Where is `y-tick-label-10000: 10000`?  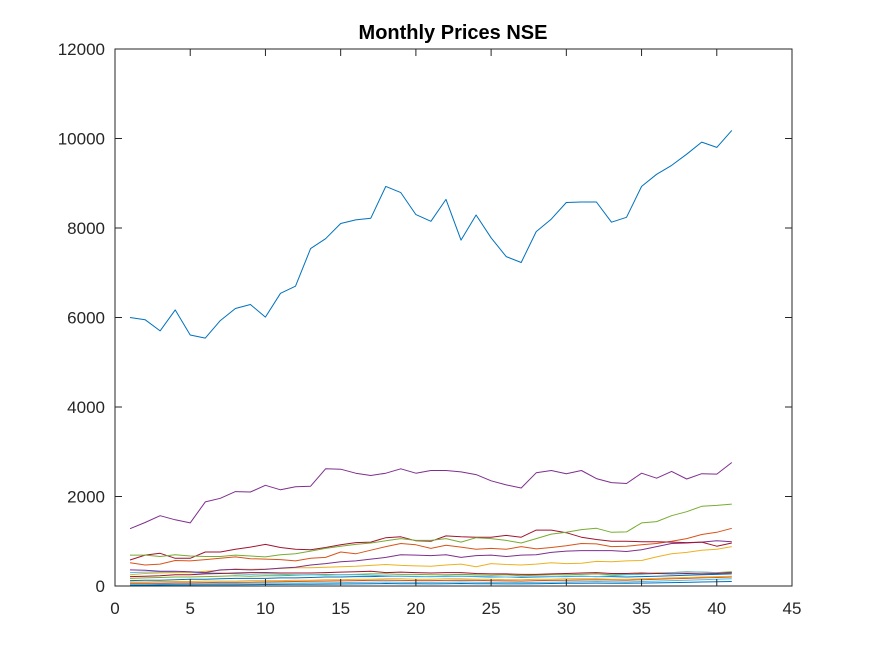
y-tick-label-10000: 10000 is located at coordinates (81, 139).